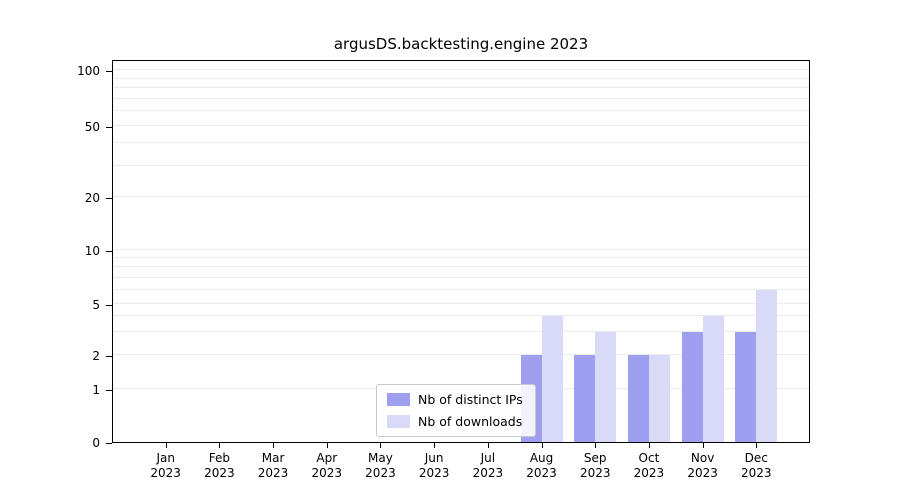 This screenshot has height=500, width=900. What do you see at coordinates (756, 465) in the screenshot?
I see `x-tick-label: Dec 2023` at bounding box center [756, 465].